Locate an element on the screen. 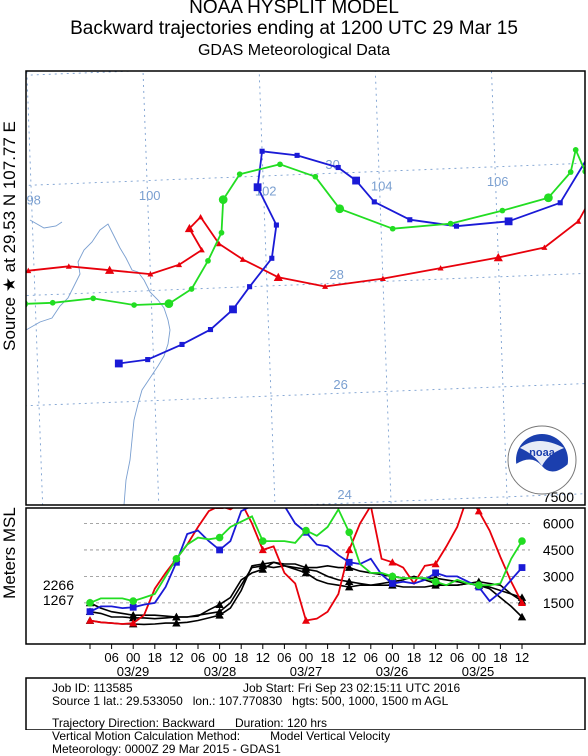 This screenshot has height=756, width=588. country-border is located at coordinates (98, 364).